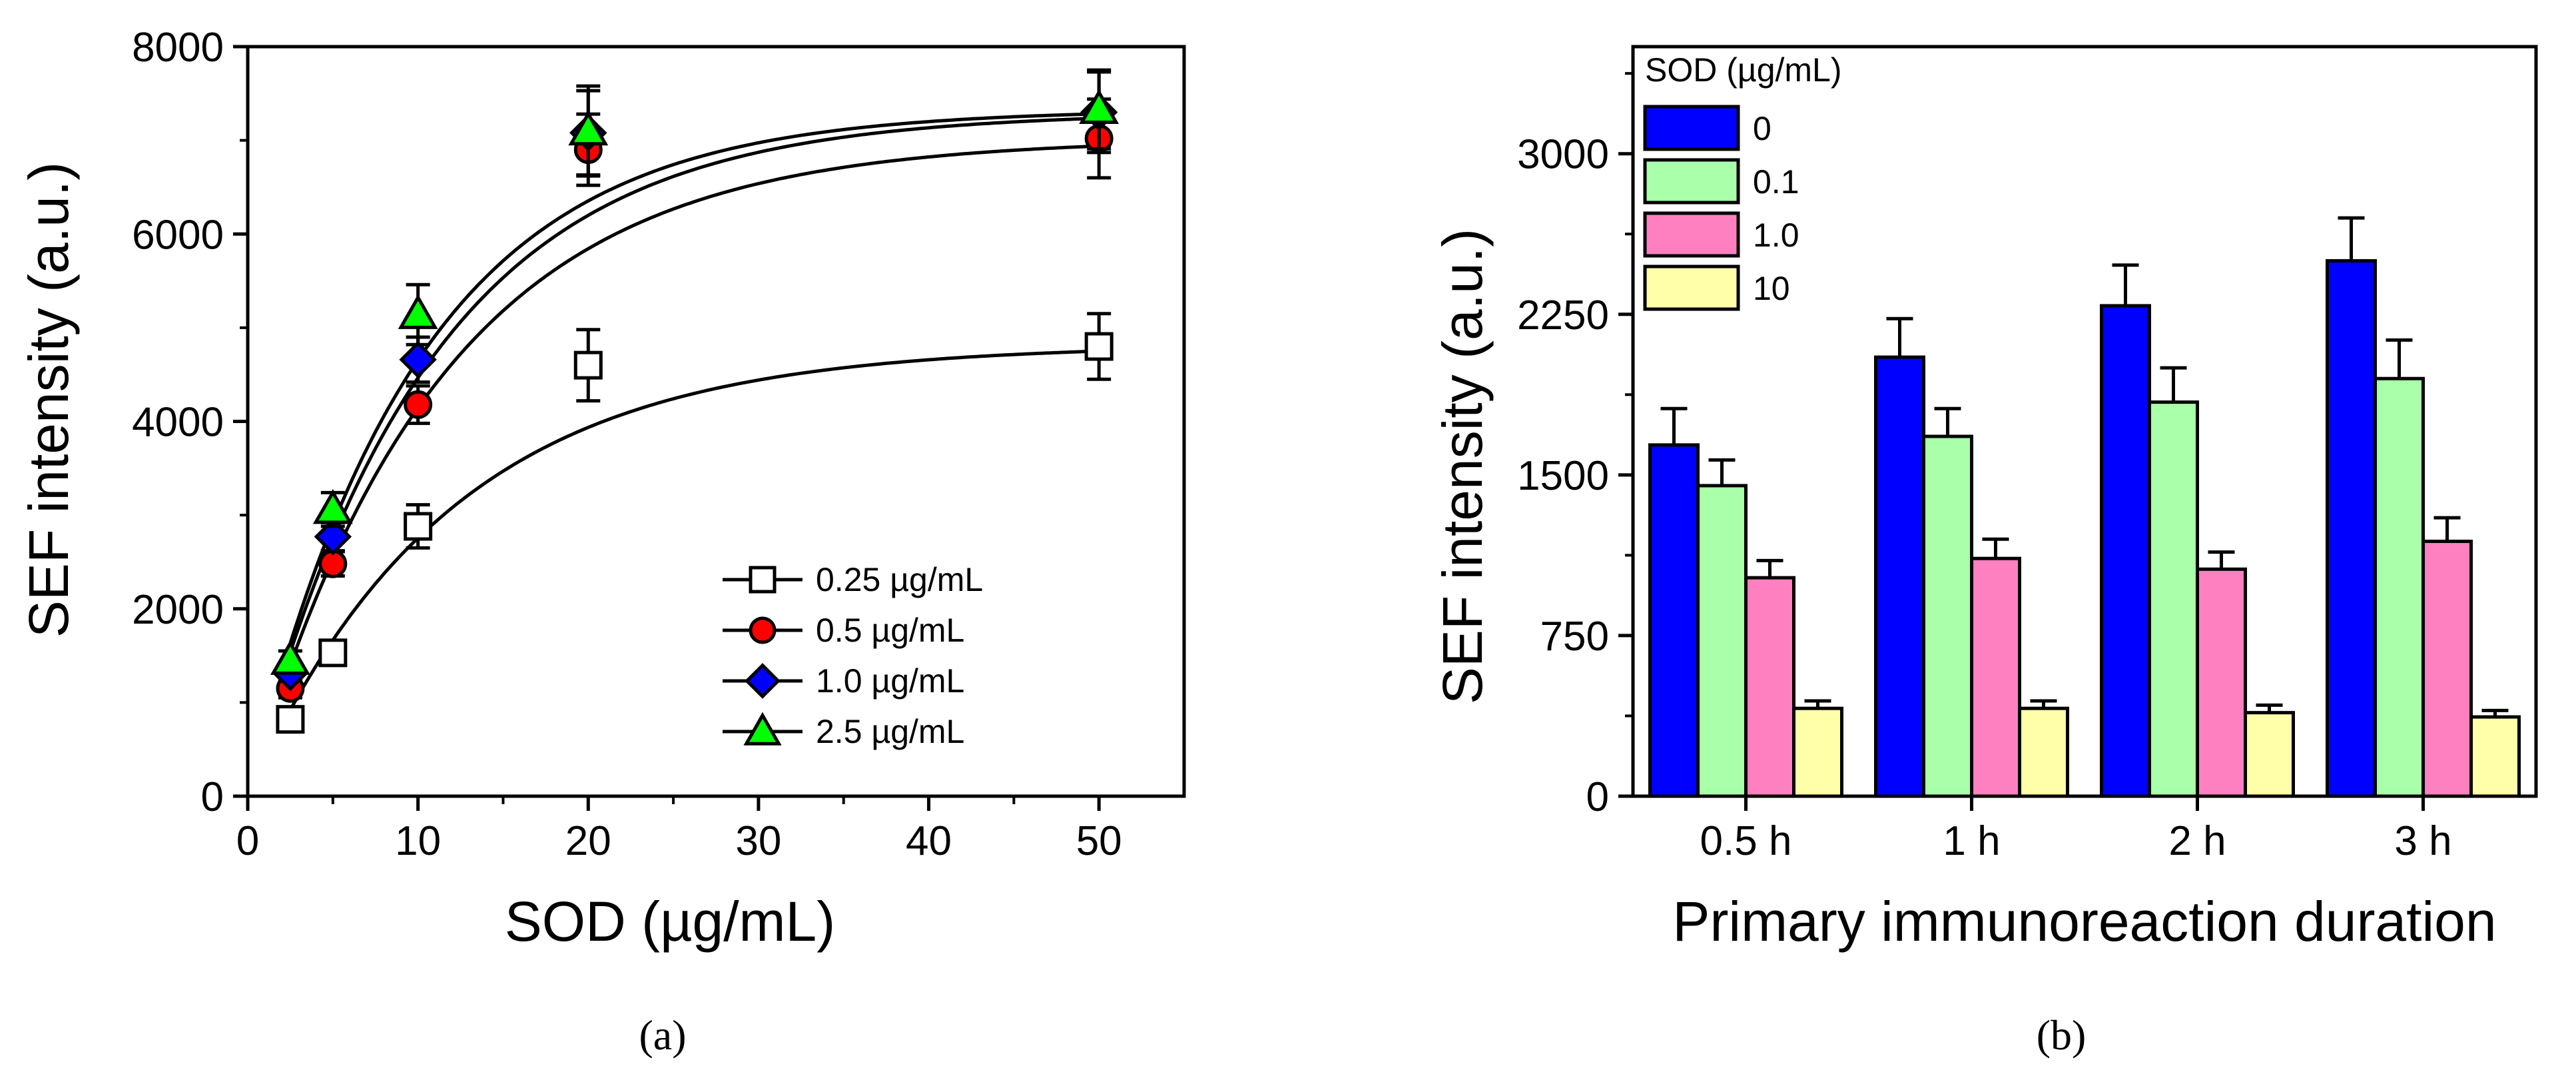 Image resolution: width=2576 pixels, height=1086 pixels. I want to click on y-tick-label: 2250, so click(1563, 315).